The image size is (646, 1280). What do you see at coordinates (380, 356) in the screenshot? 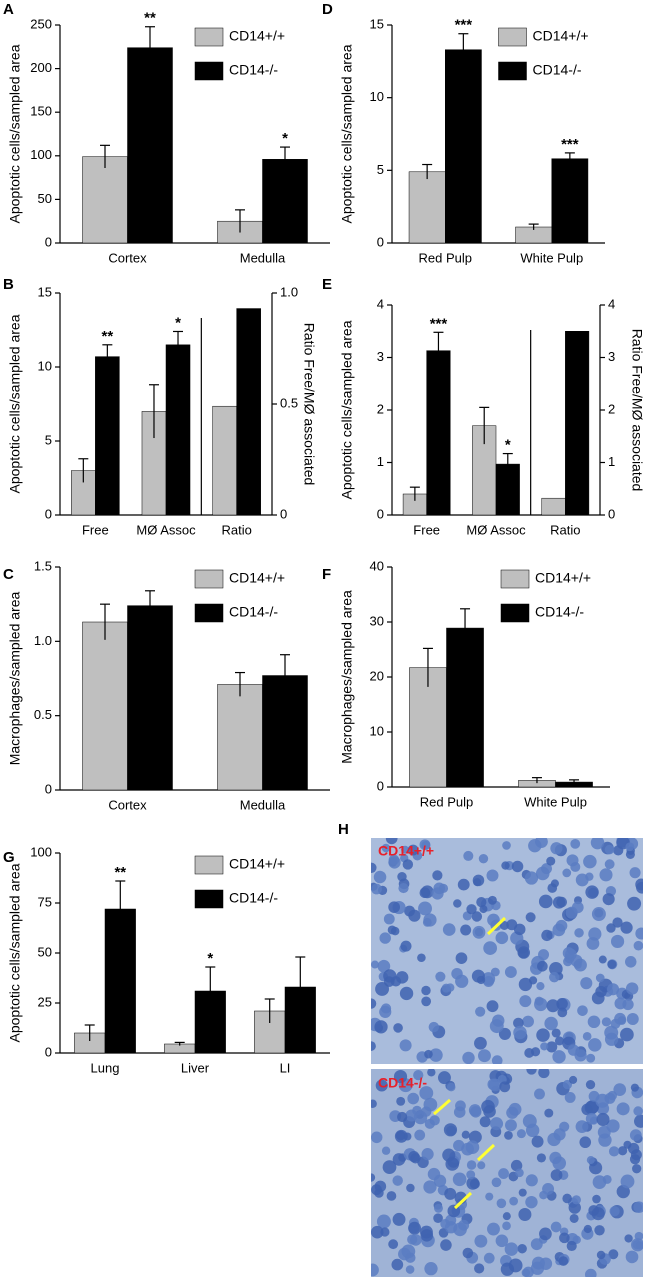
I see `y-tick-label: 3` at bounding box center [380, 356].